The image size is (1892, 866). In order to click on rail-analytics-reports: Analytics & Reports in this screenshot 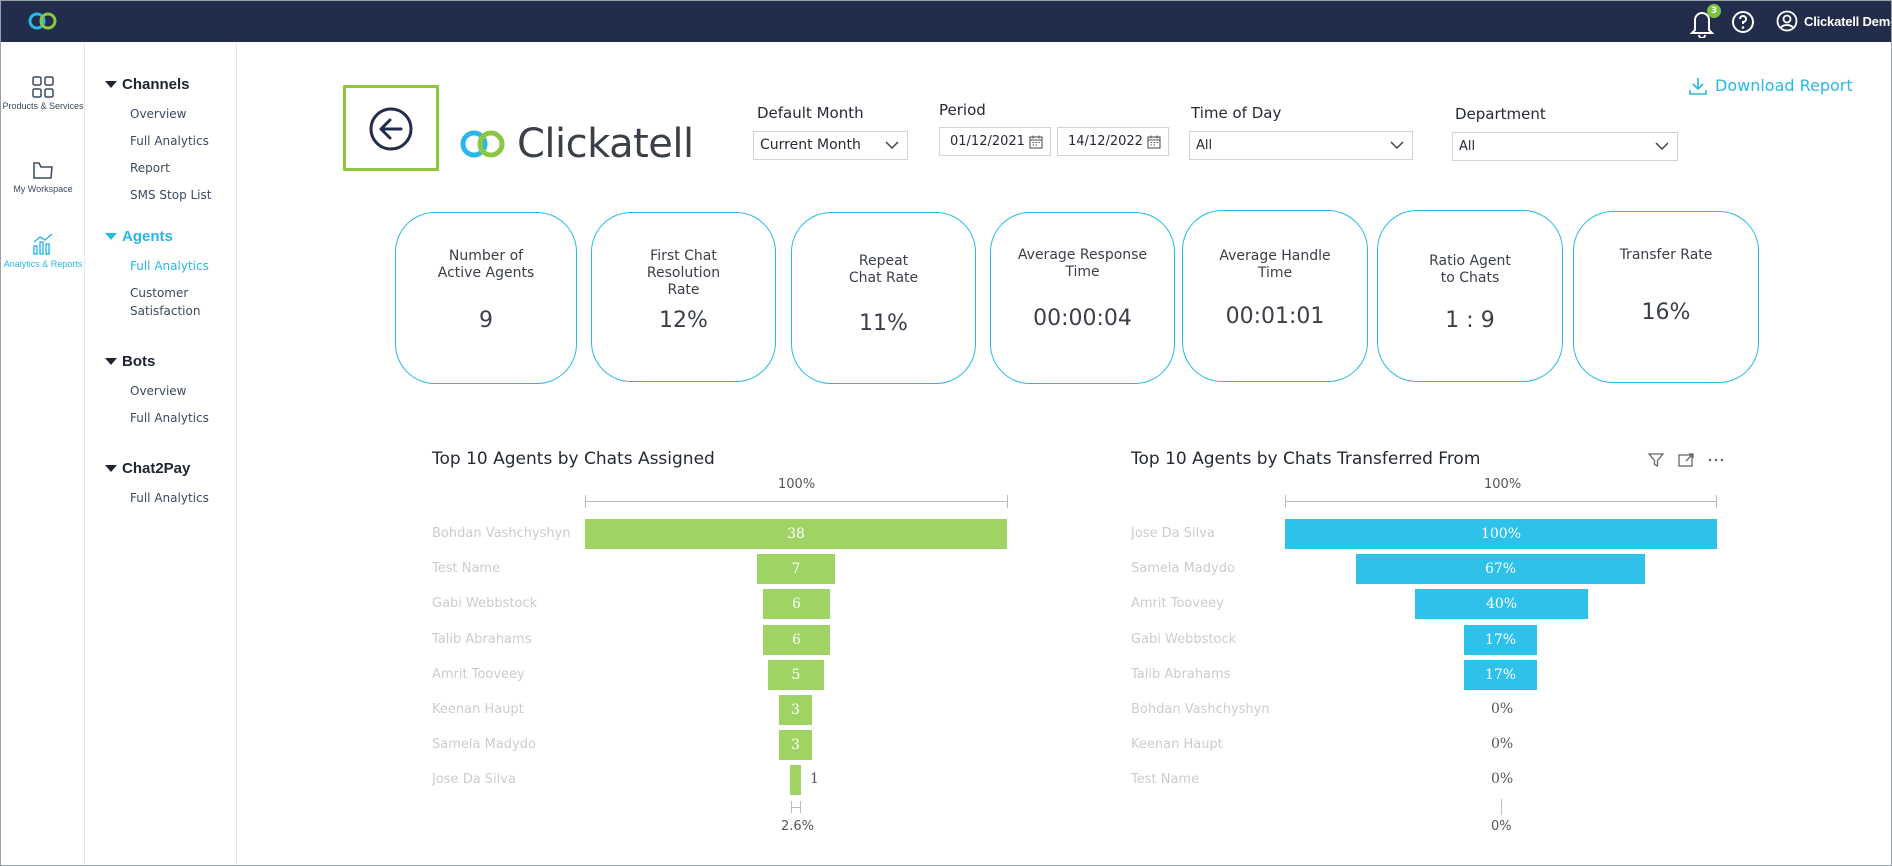, I will do `click(43, 251)`.